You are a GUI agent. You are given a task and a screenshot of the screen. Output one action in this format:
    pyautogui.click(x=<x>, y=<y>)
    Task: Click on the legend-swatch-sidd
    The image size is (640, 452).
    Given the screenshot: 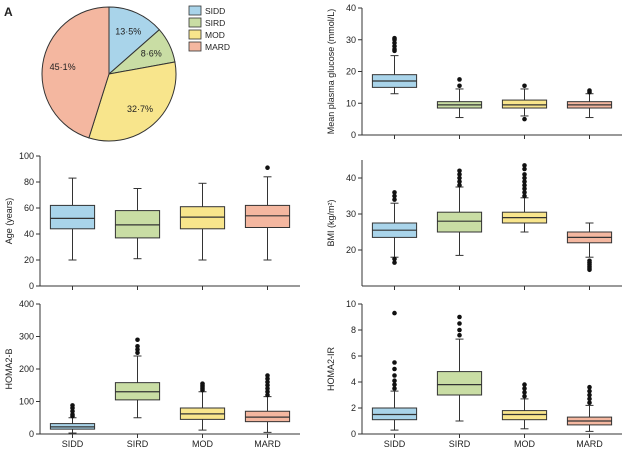 What is the action you would take?
    pyautogui.click(x=195, y=10)
    